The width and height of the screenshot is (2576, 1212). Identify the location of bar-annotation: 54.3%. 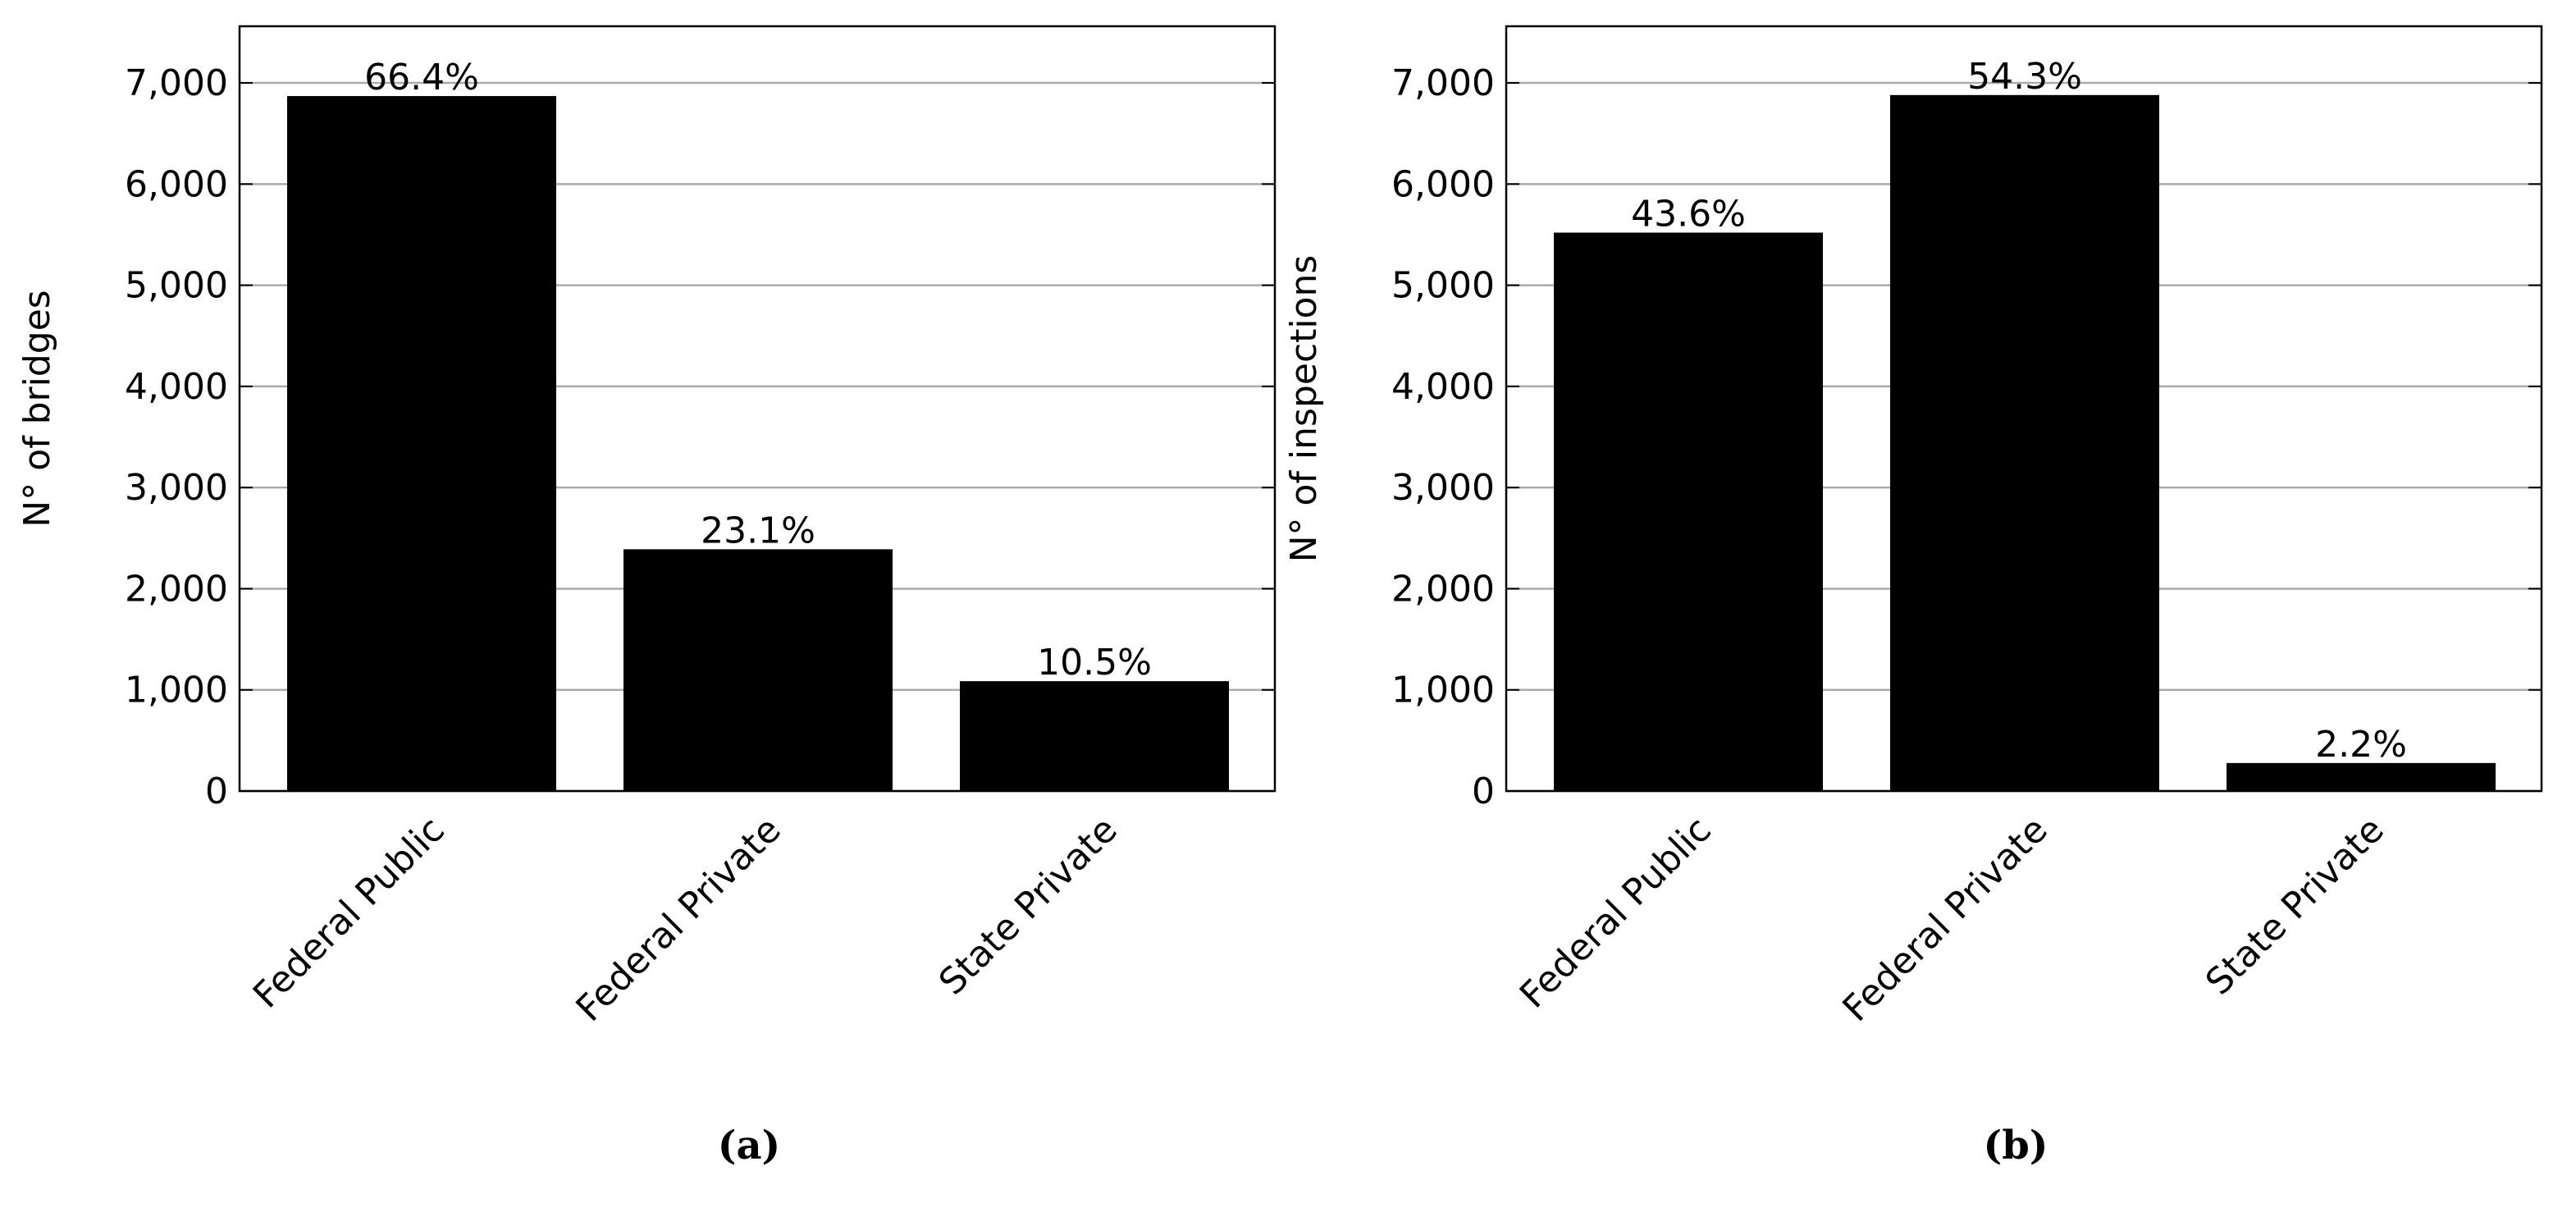
(2025, 77).